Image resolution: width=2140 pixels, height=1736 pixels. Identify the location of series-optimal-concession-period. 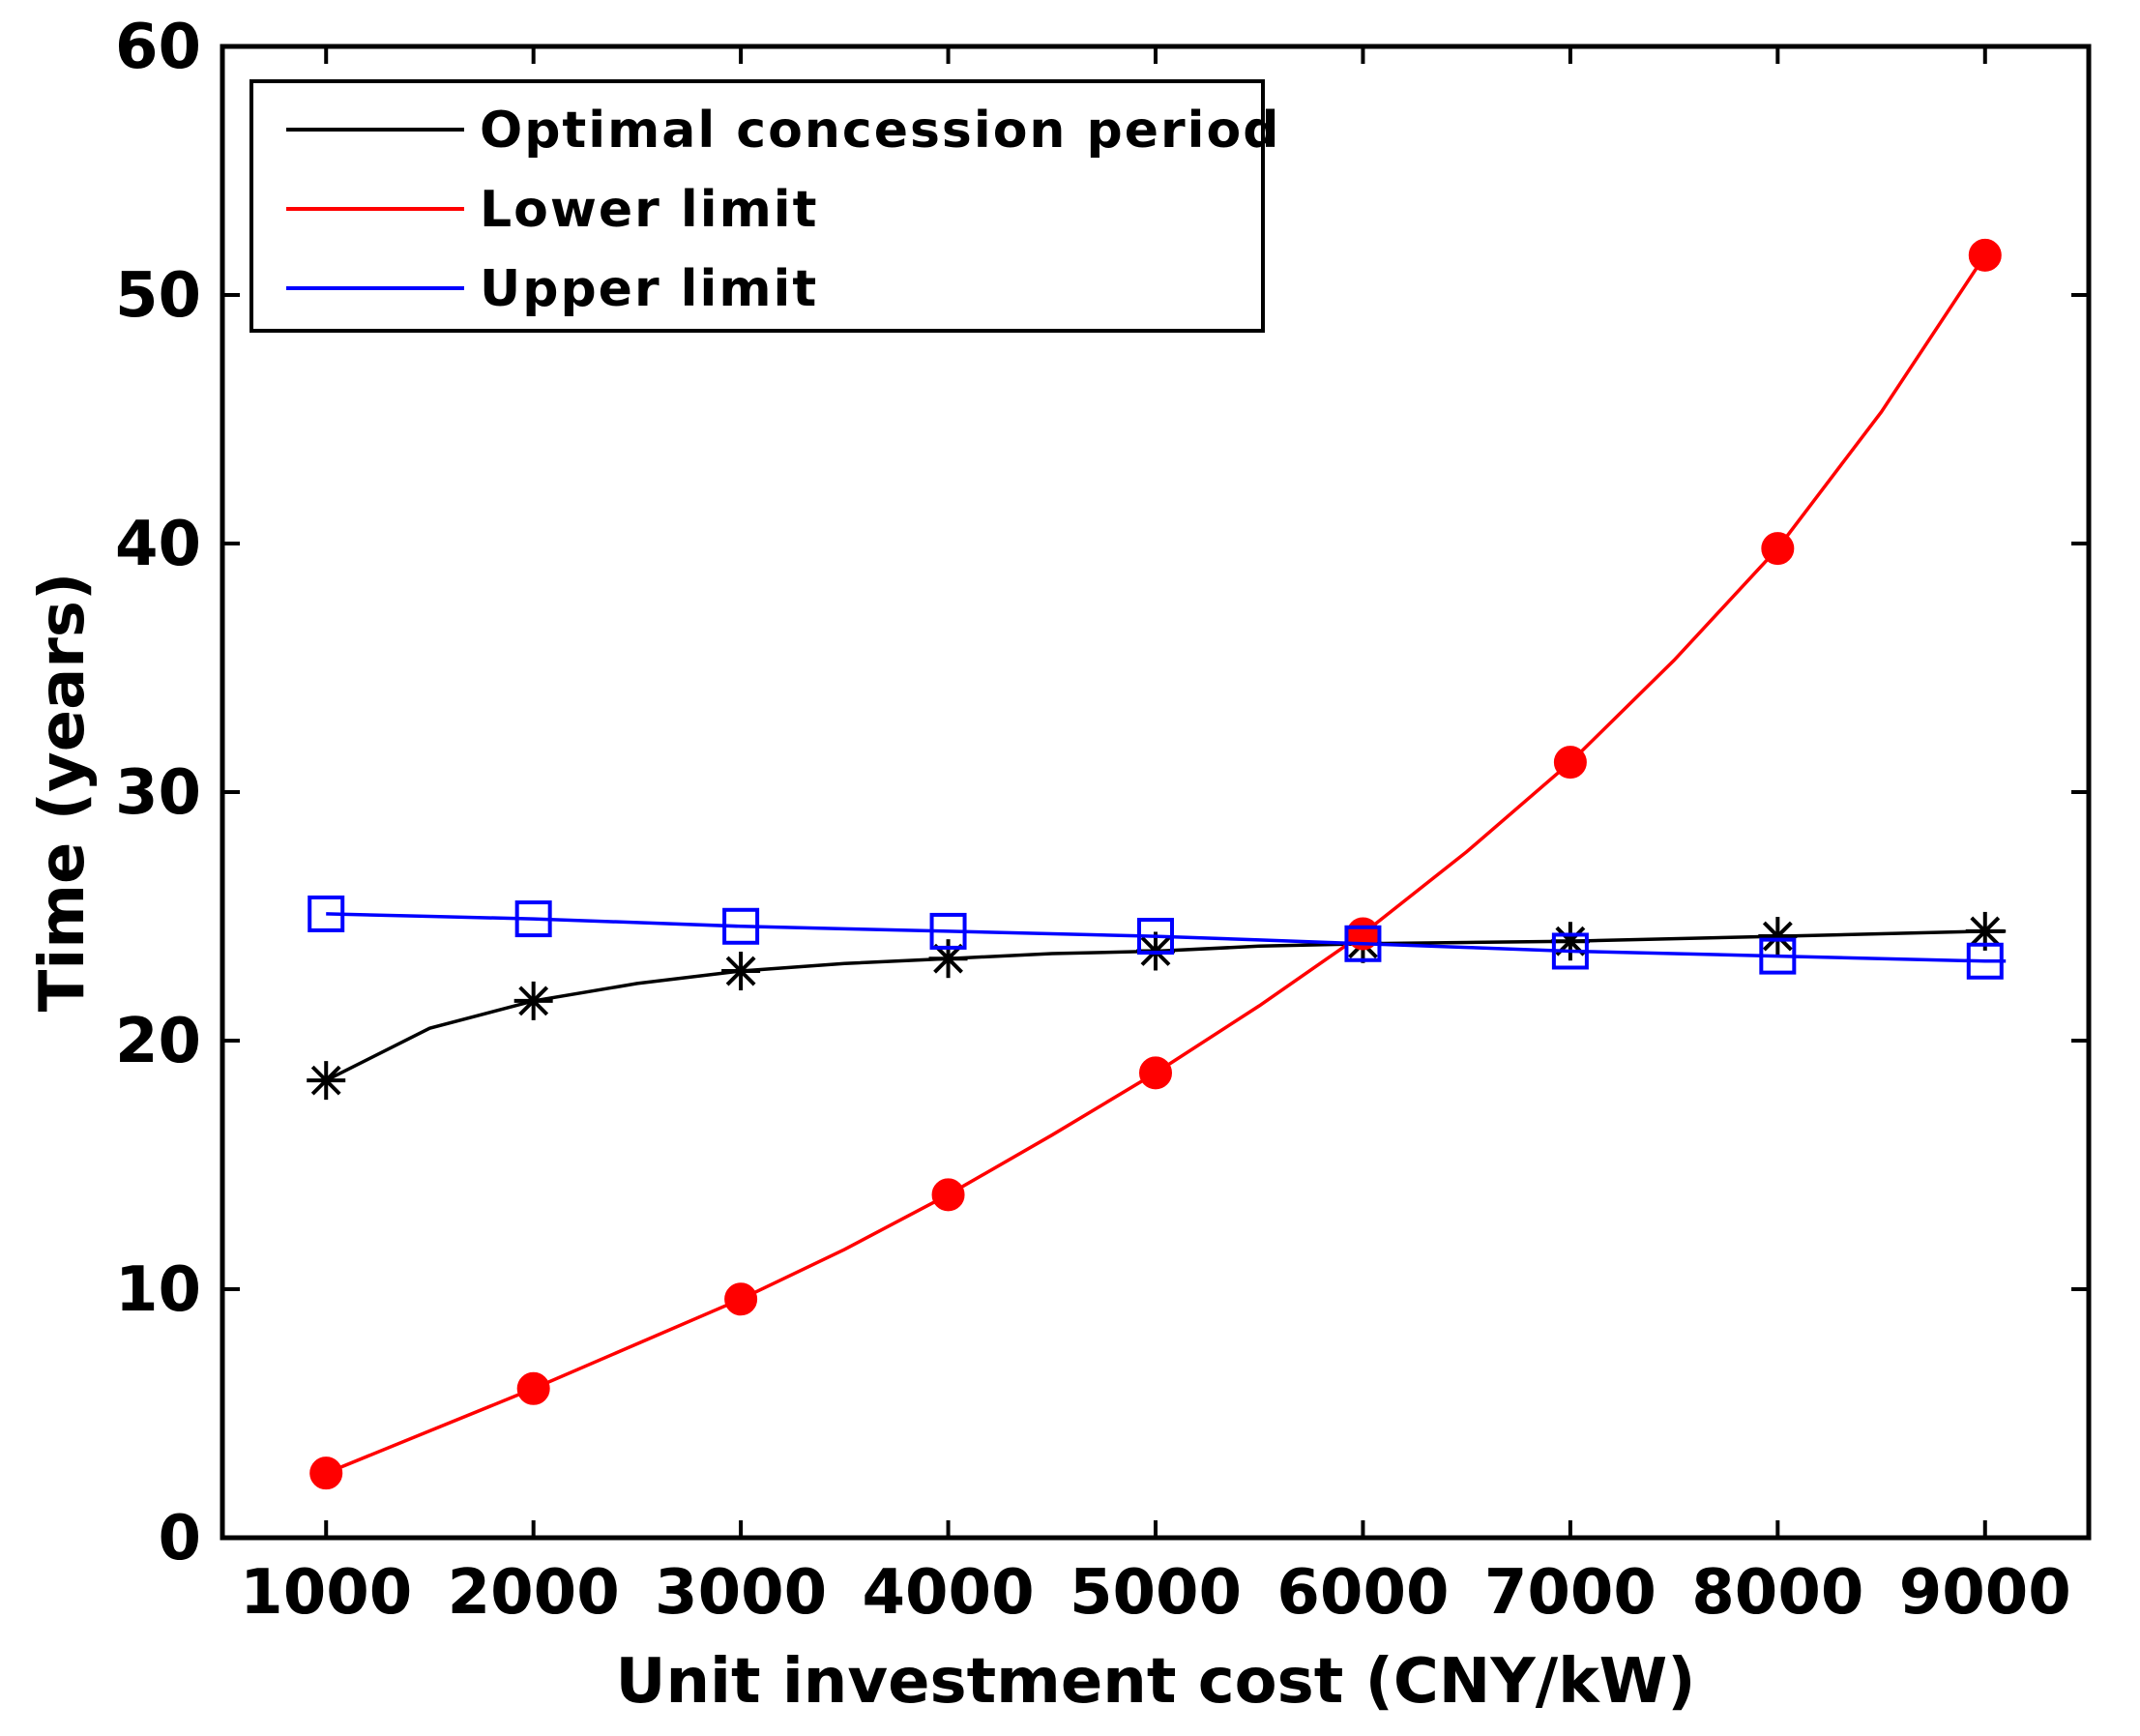
(1157, 1006).